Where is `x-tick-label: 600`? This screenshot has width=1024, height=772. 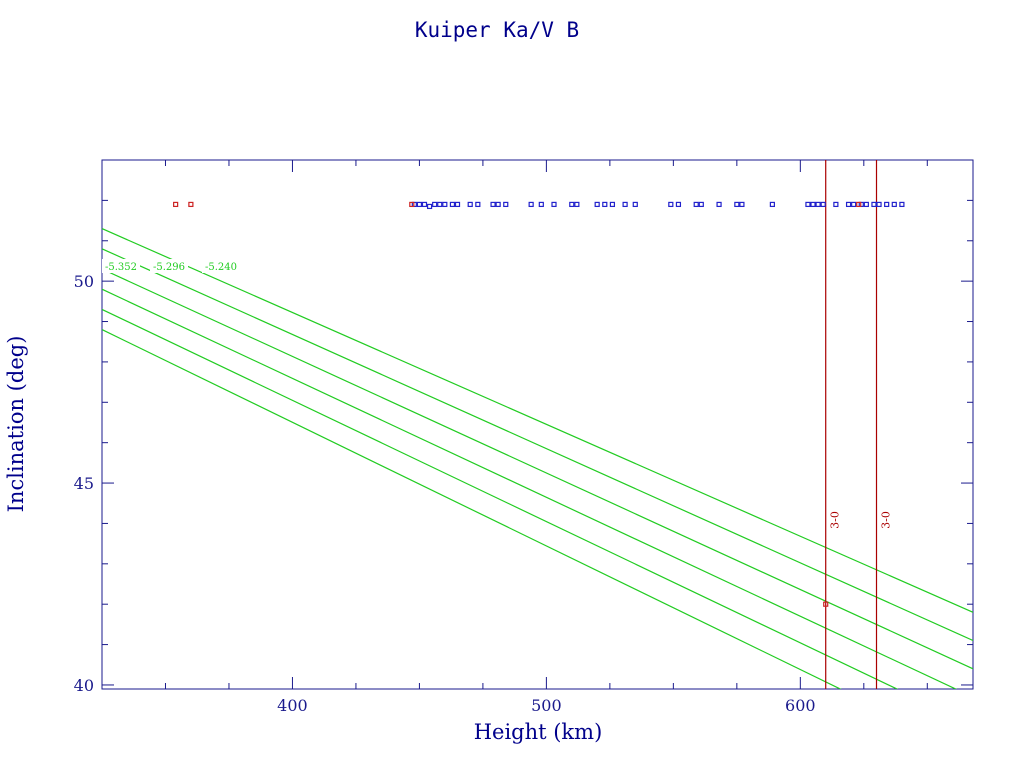
x-tick-label: 600 is located at coordinates (800, 705).